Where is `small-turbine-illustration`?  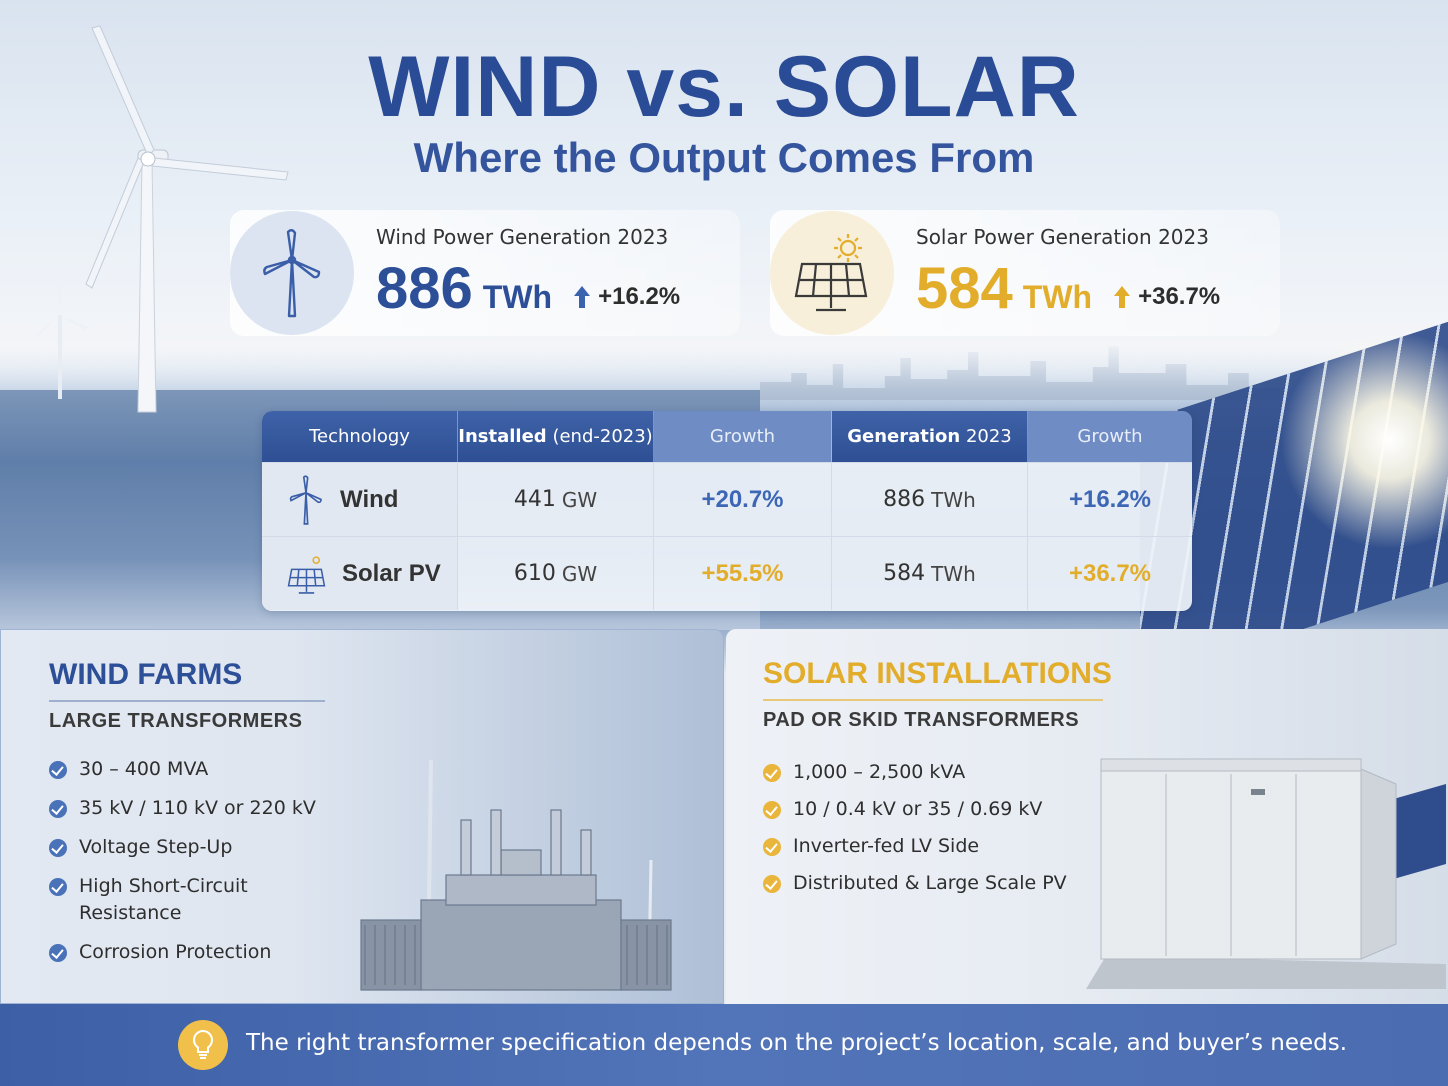 small-turbine-illustration is located at coordinates (62, 338).